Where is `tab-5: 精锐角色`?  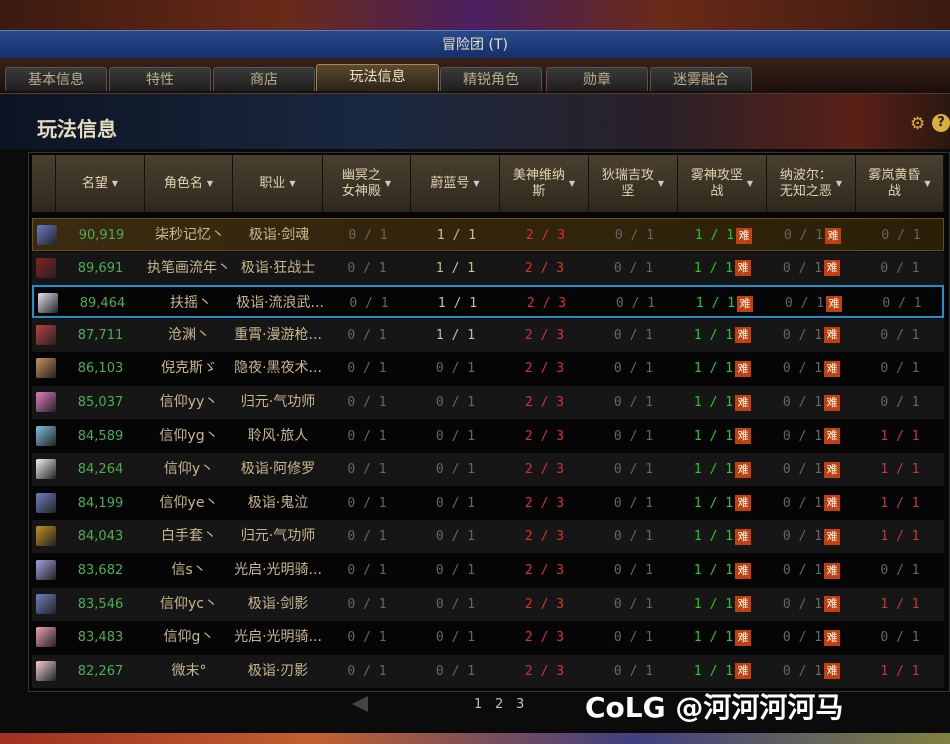 tab-5: 精锐角色 is located at coordinates (491, 79).